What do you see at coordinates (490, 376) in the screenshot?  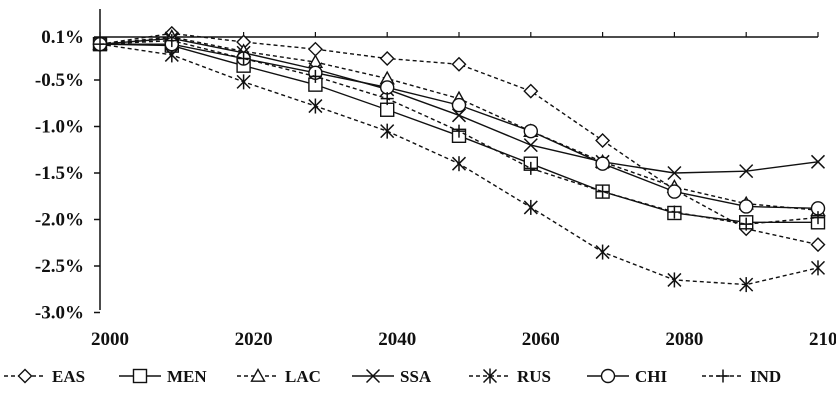 I see `legend-marker-rus` at bounding box center [490, 376].